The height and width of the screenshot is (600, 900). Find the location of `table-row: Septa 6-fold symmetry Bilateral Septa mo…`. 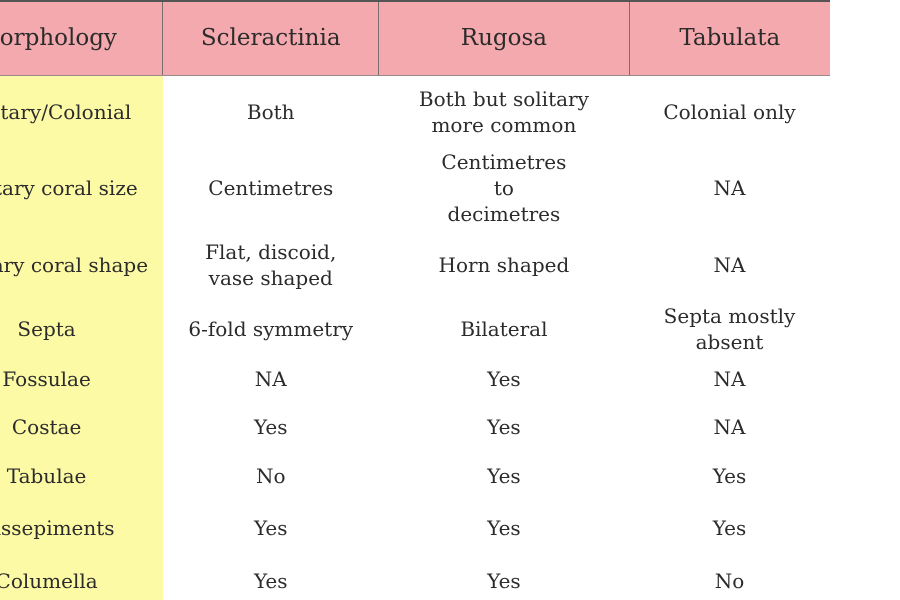

table-row: Septa 6-fold symmetry Bilateral Septa mo… is located at coordinates (415, 329).